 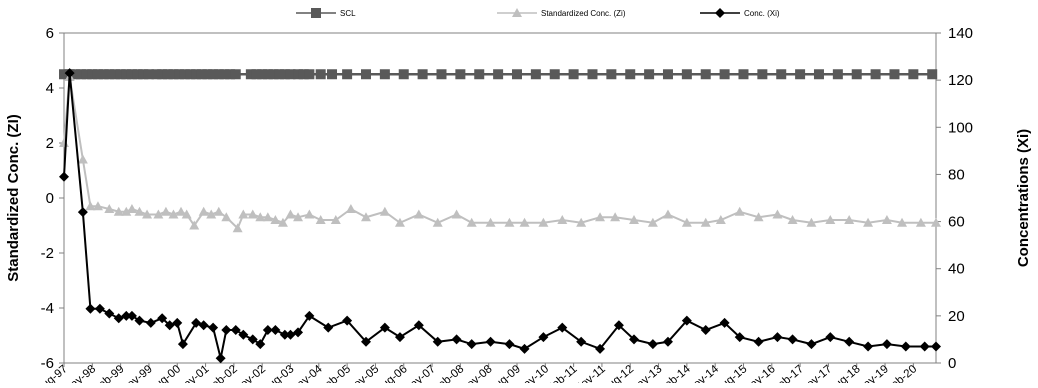 I want to click on legend: SCL Standardized Conc. (Zi) Conc. (Xi), so click(x=538, y=13).